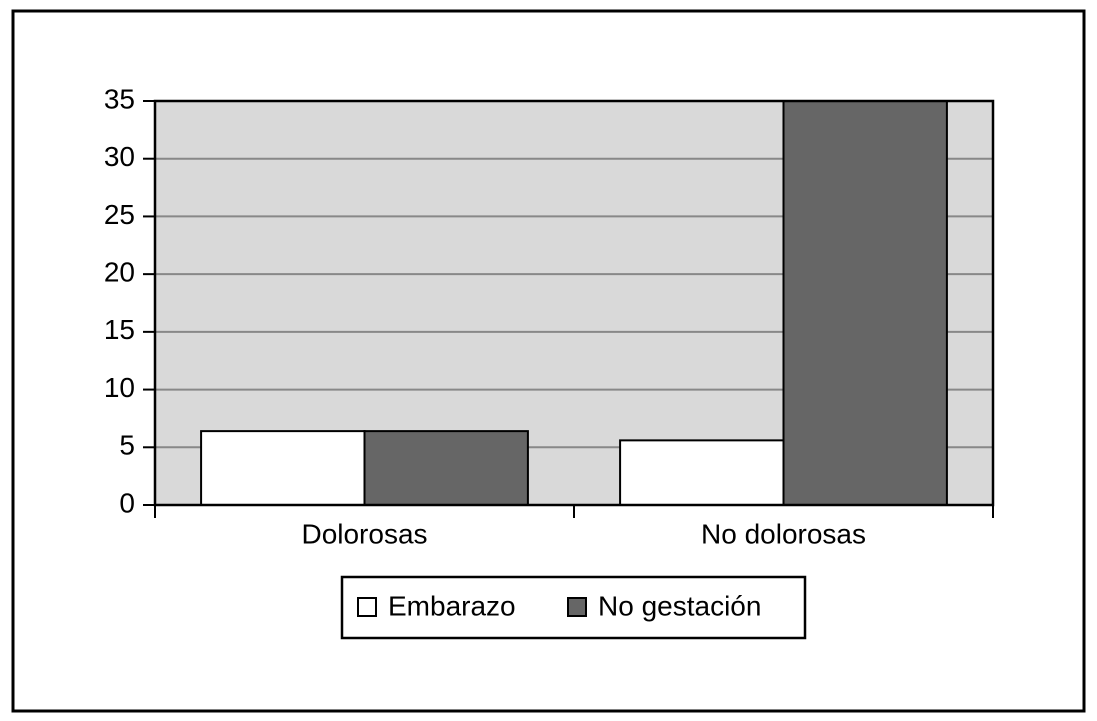  Describe the element at coordinates (119, 272) in the screenshot. I see `y-tick-label: 20` at that location.